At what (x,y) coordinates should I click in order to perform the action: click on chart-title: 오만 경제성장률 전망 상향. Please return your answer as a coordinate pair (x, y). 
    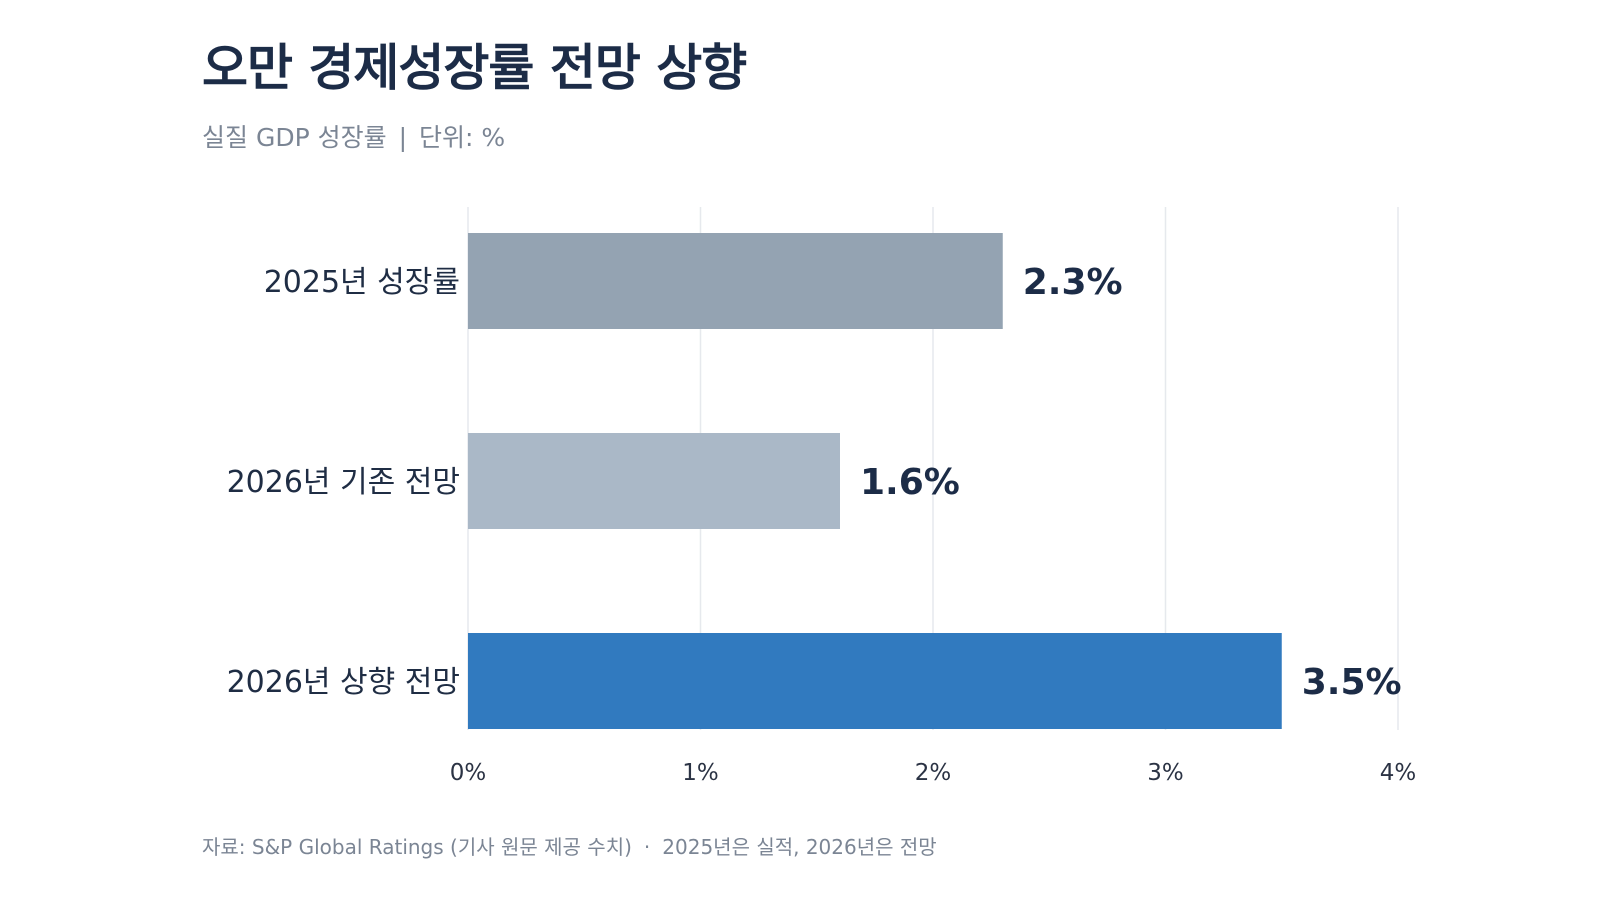
    Looking at the image, I should click on (474, 68).